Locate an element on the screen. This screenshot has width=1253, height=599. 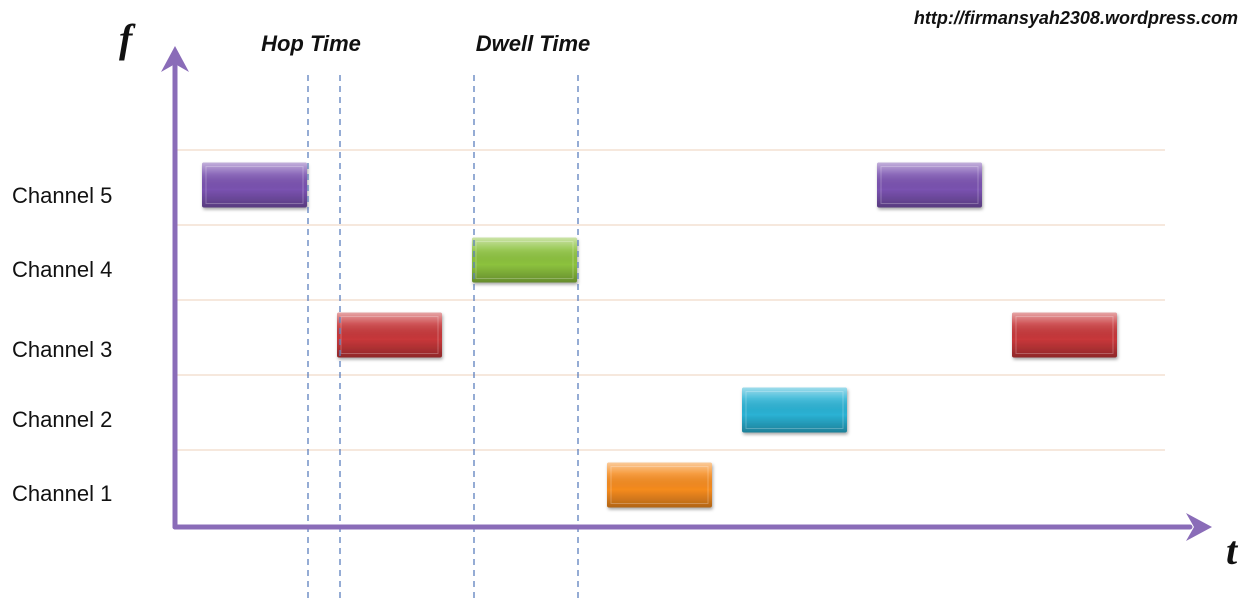
time-axis-label: t is located at coordinates (1232, 550).